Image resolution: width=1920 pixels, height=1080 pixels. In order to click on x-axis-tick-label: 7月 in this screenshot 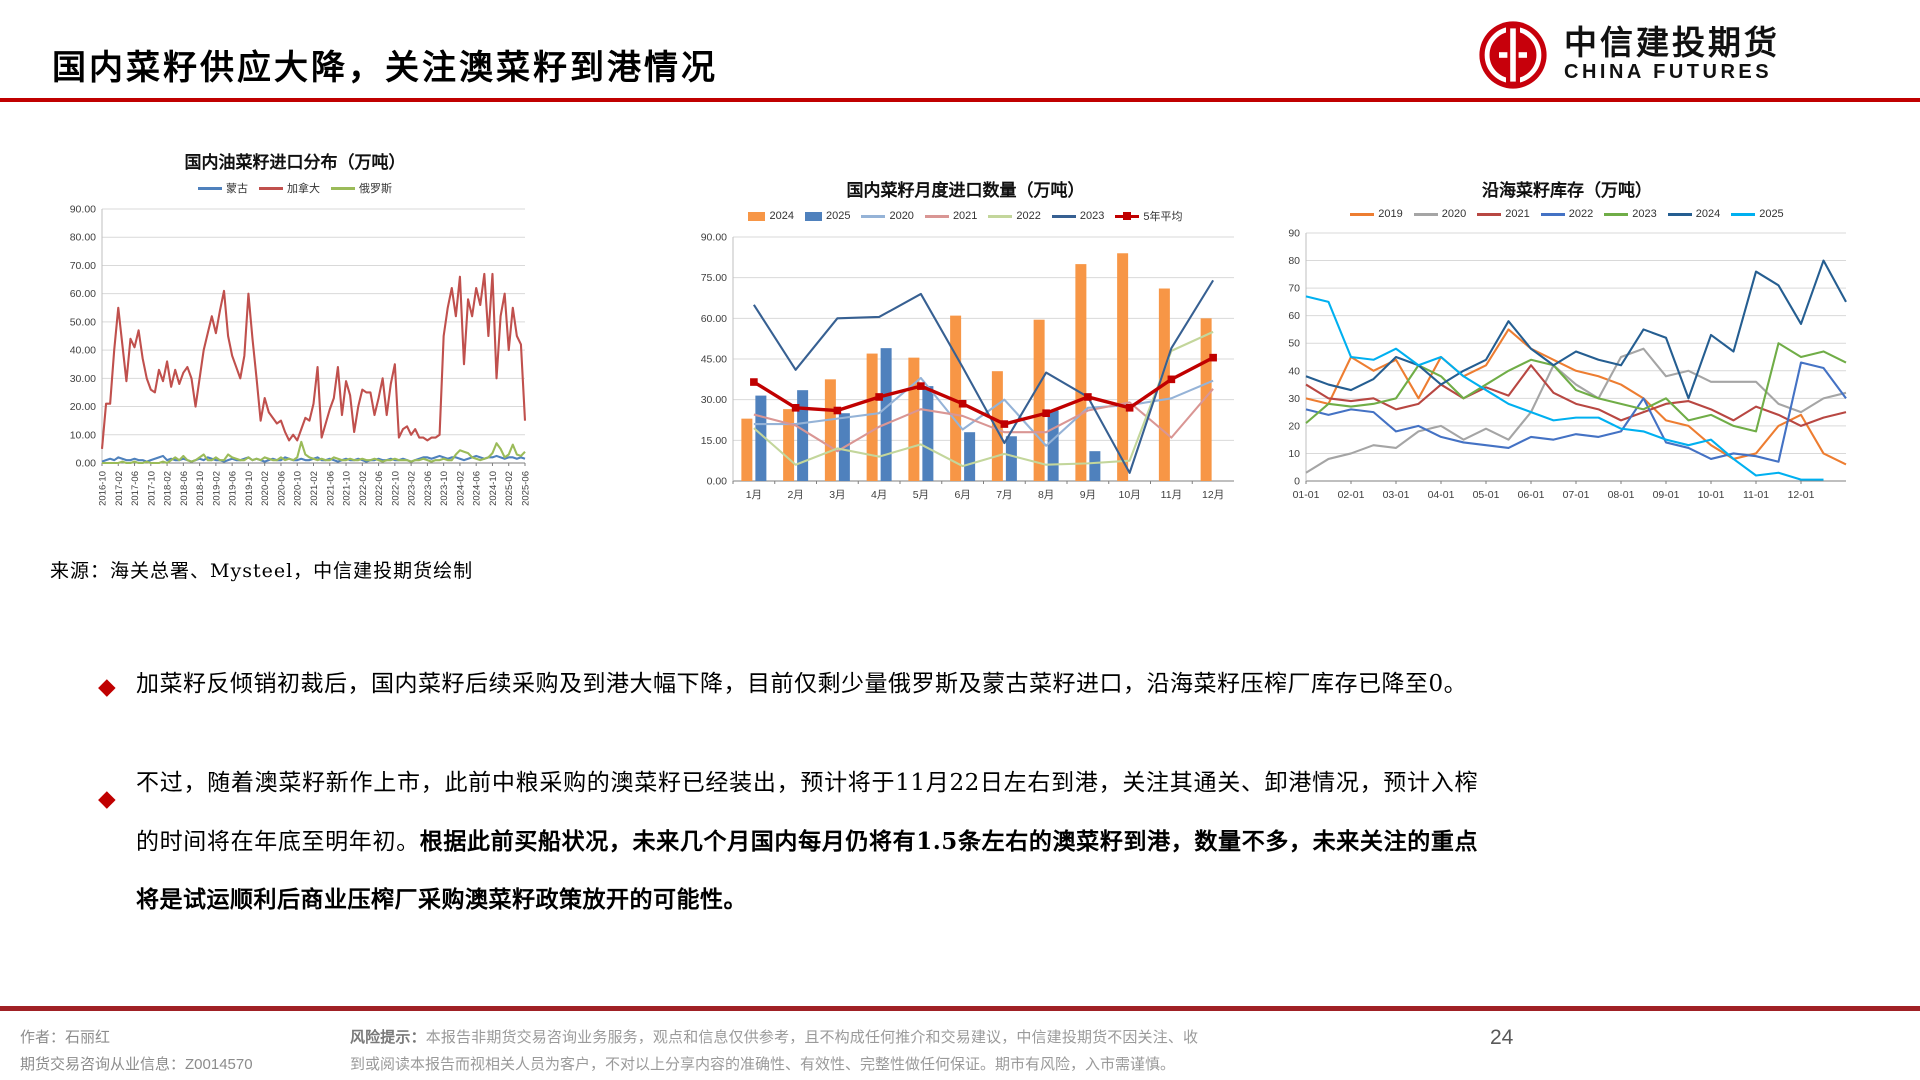, I will do `click(1004, 495)`.